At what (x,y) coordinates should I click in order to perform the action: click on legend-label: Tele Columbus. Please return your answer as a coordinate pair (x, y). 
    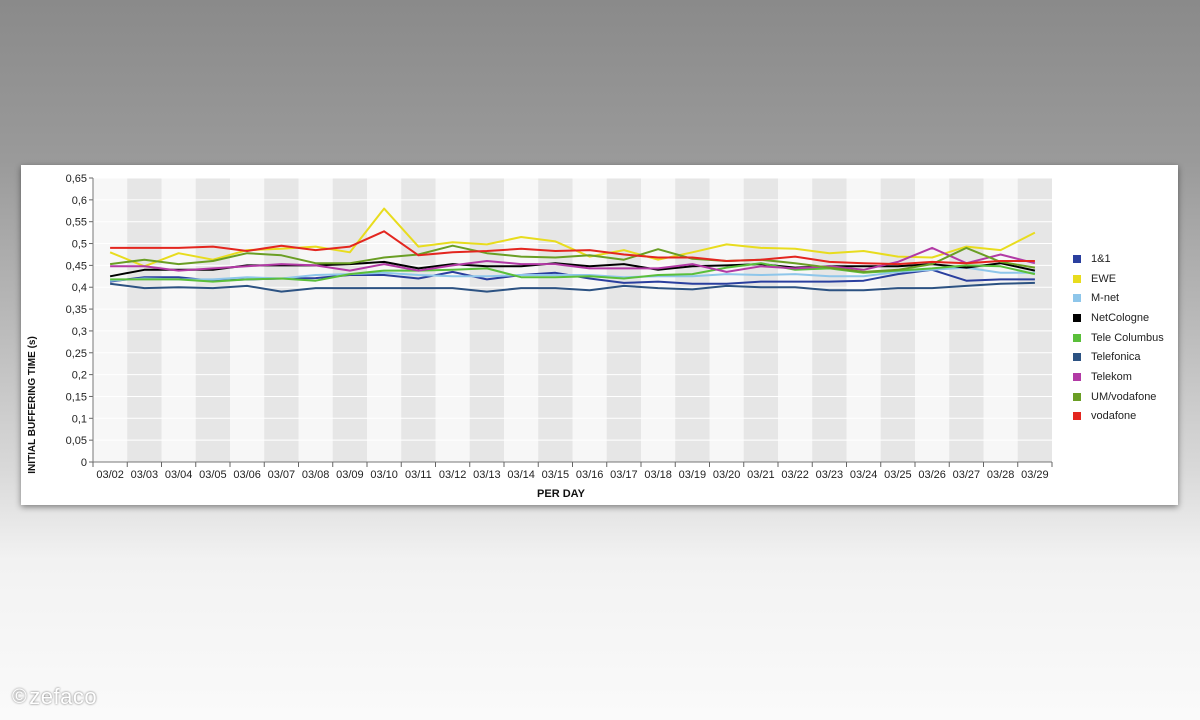
    Looking at the image, I should click on (1127, 337).